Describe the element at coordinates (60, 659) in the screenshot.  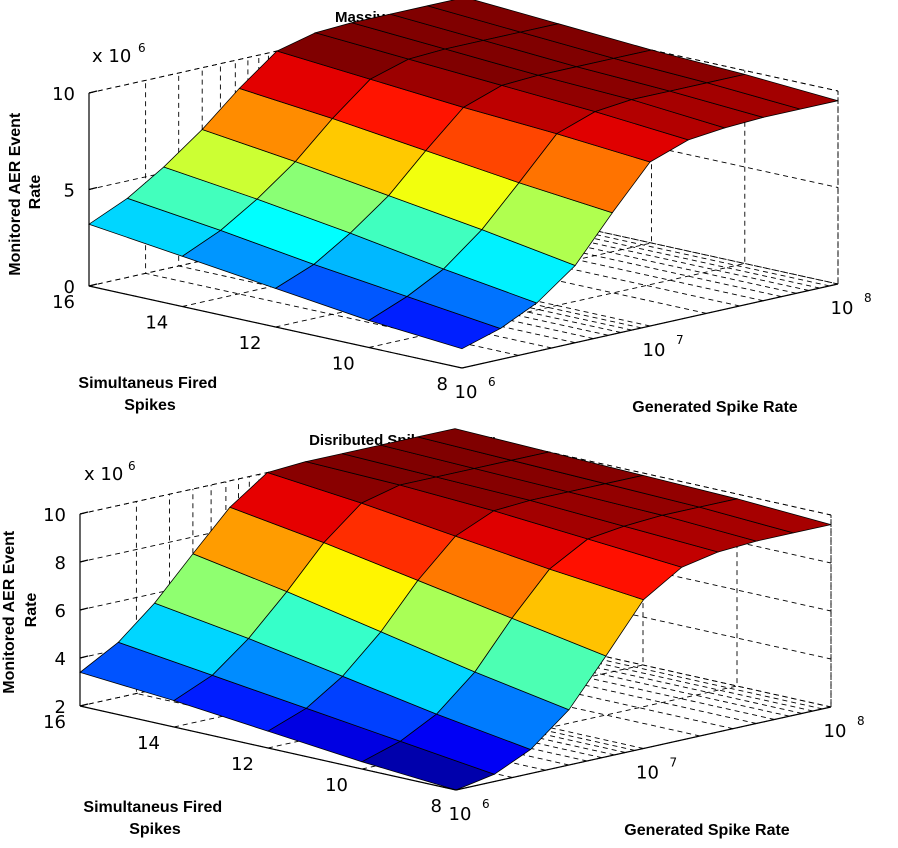
I see `z-tick-label: 4` at that location.